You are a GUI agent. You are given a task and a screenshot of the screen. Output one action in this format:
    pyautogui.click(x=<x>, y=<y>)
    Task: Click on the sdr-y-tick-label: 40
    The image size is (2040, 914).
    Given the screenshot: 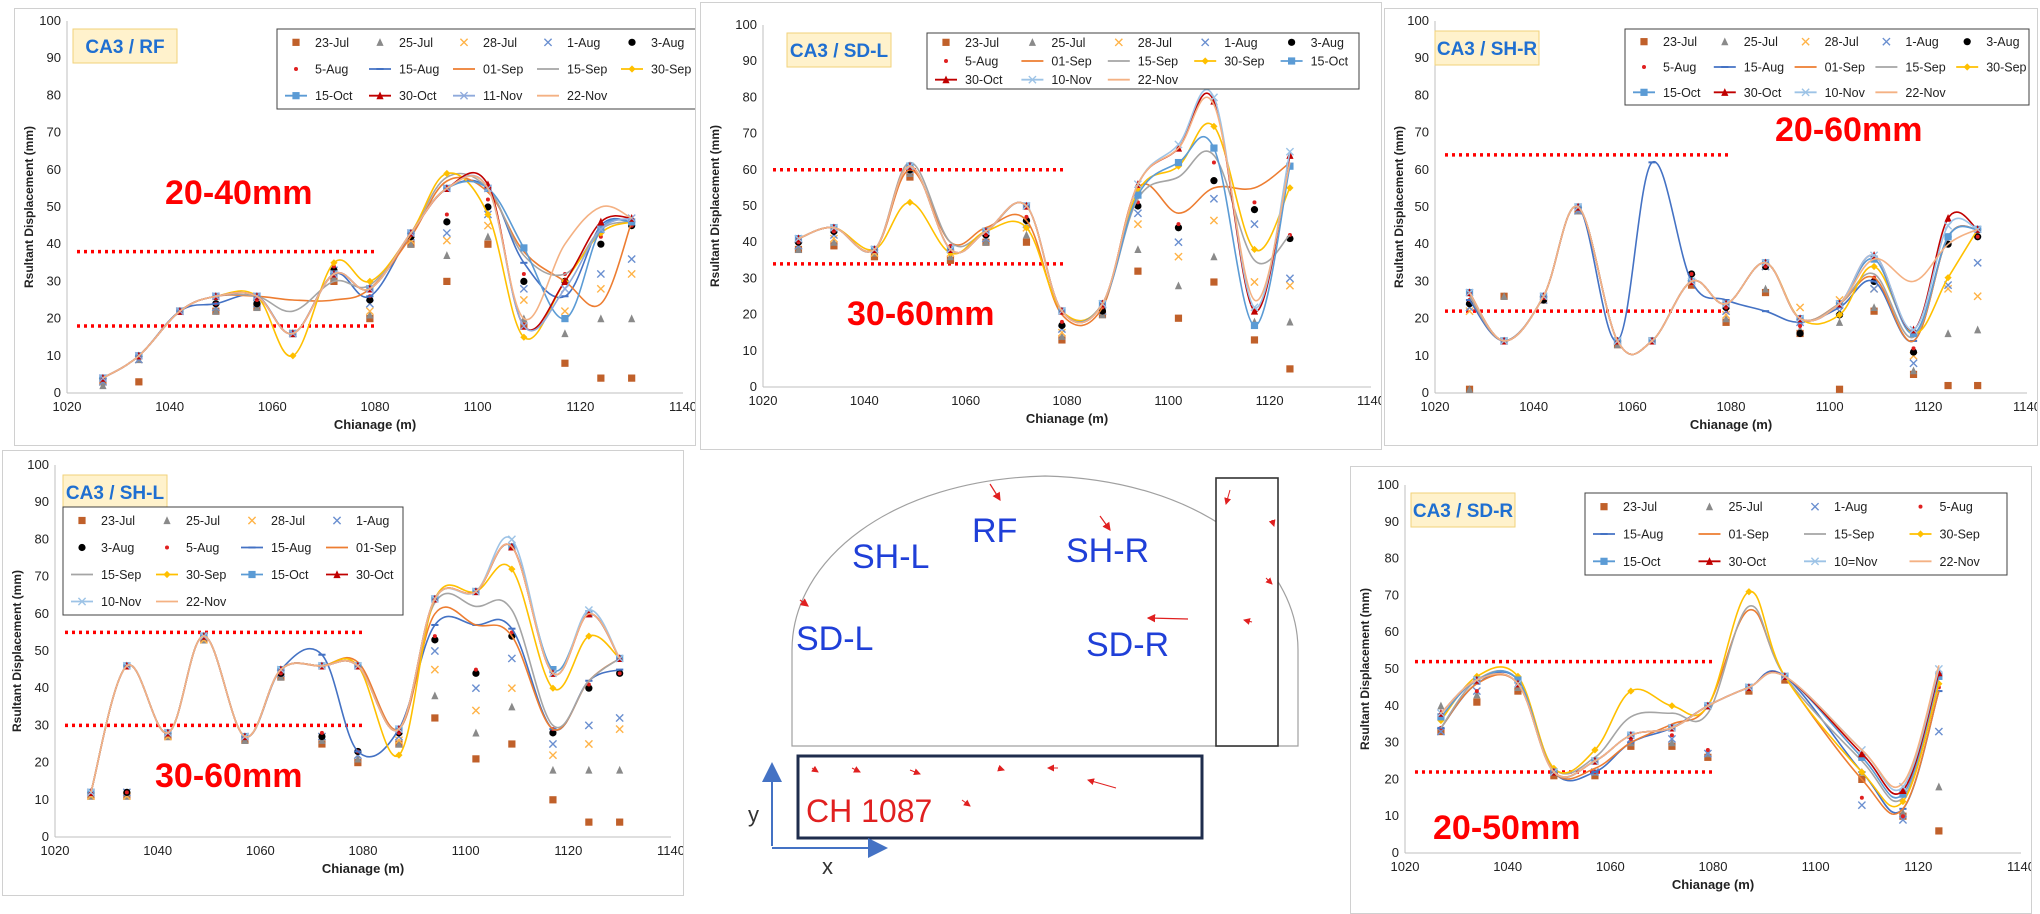 What is the action you would take?
    pyautogui.click(x=1392, y=705)
    